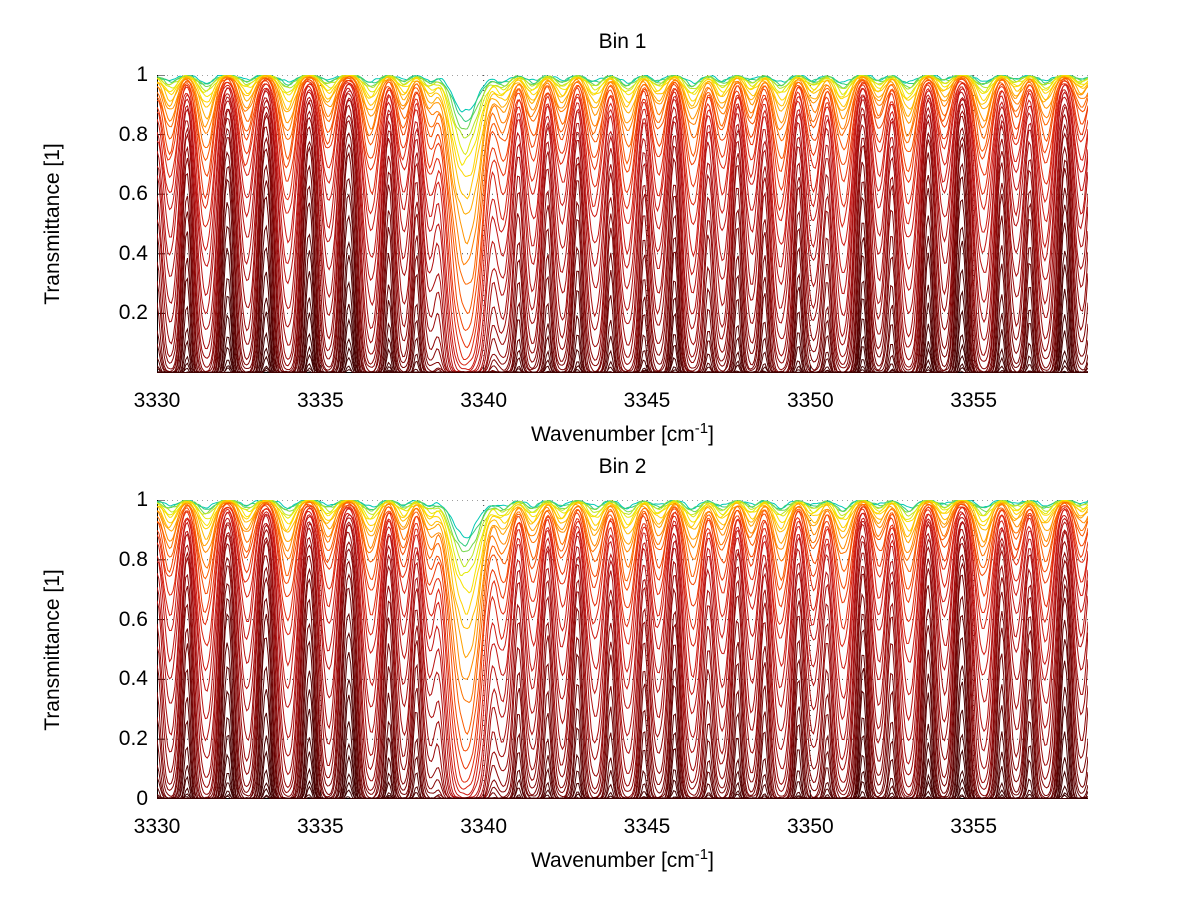 The height and width of the screenshot is (901, 1200). Describe the element at coordinates (133, 619) in the screenshot. I see `bin2-y-tick-label: 0.6` at that location.